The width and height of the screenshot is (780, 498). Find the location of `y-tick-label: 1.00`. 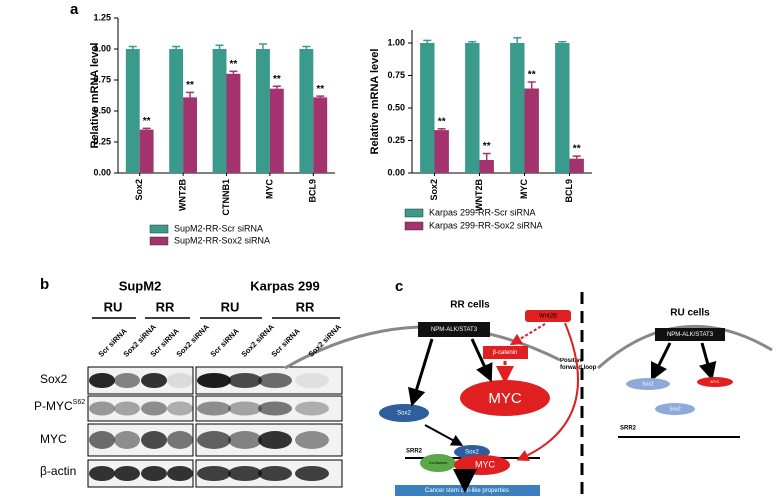

y-tick-label: 1.00 is located at coordinates (396, 42).